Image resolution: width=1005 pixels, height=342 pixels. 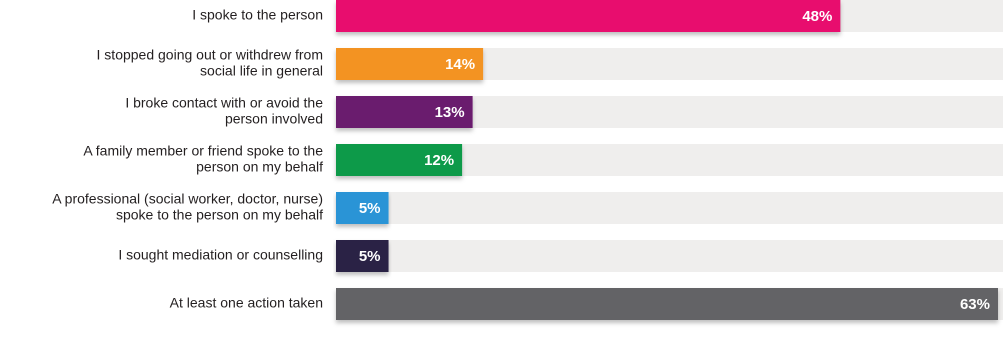 What do you see at coordinates (460, 64) in the screenshot?
I see `value-label: 14%` at bounding box center [460, 64].